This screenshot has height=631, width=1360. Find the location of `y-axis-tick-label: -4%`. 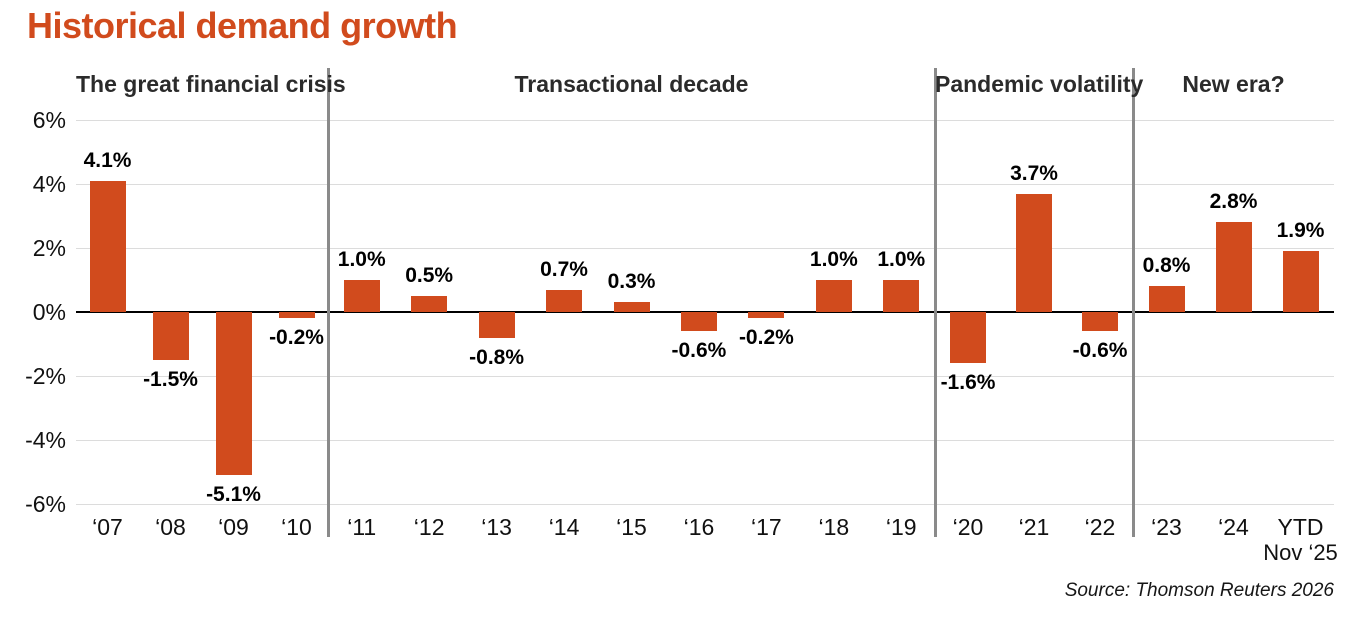

y-axis-tick-label: -4% is located at coordinates (45, 440).